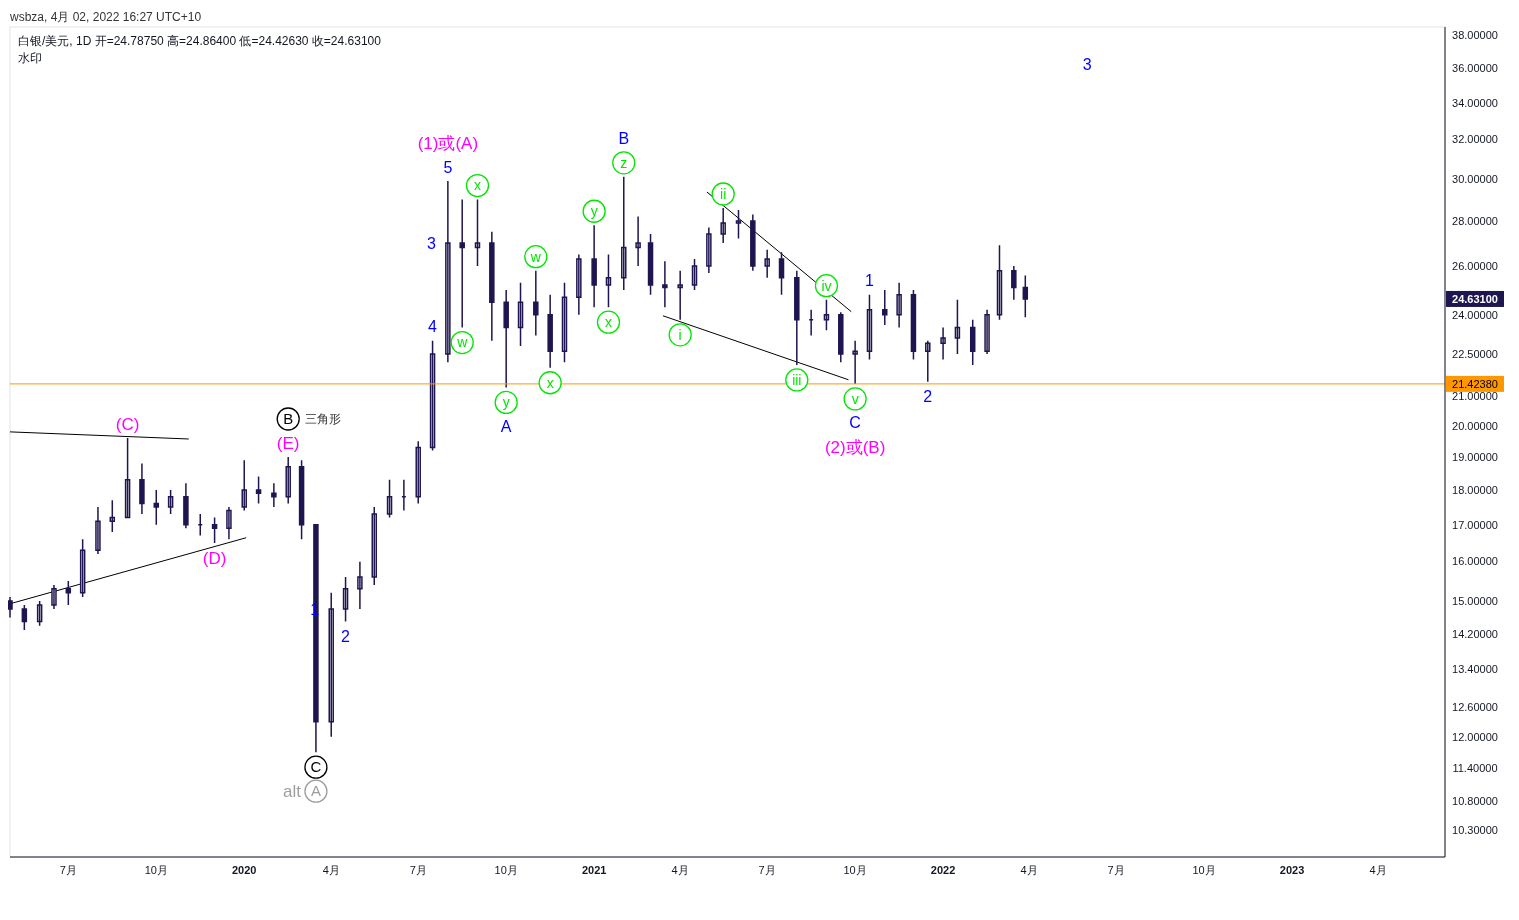  What do you see at coordinates (1475, 706) in the screenshot?
I see `y-tick-label: 12.60000` at bounding box center [1475, 706].